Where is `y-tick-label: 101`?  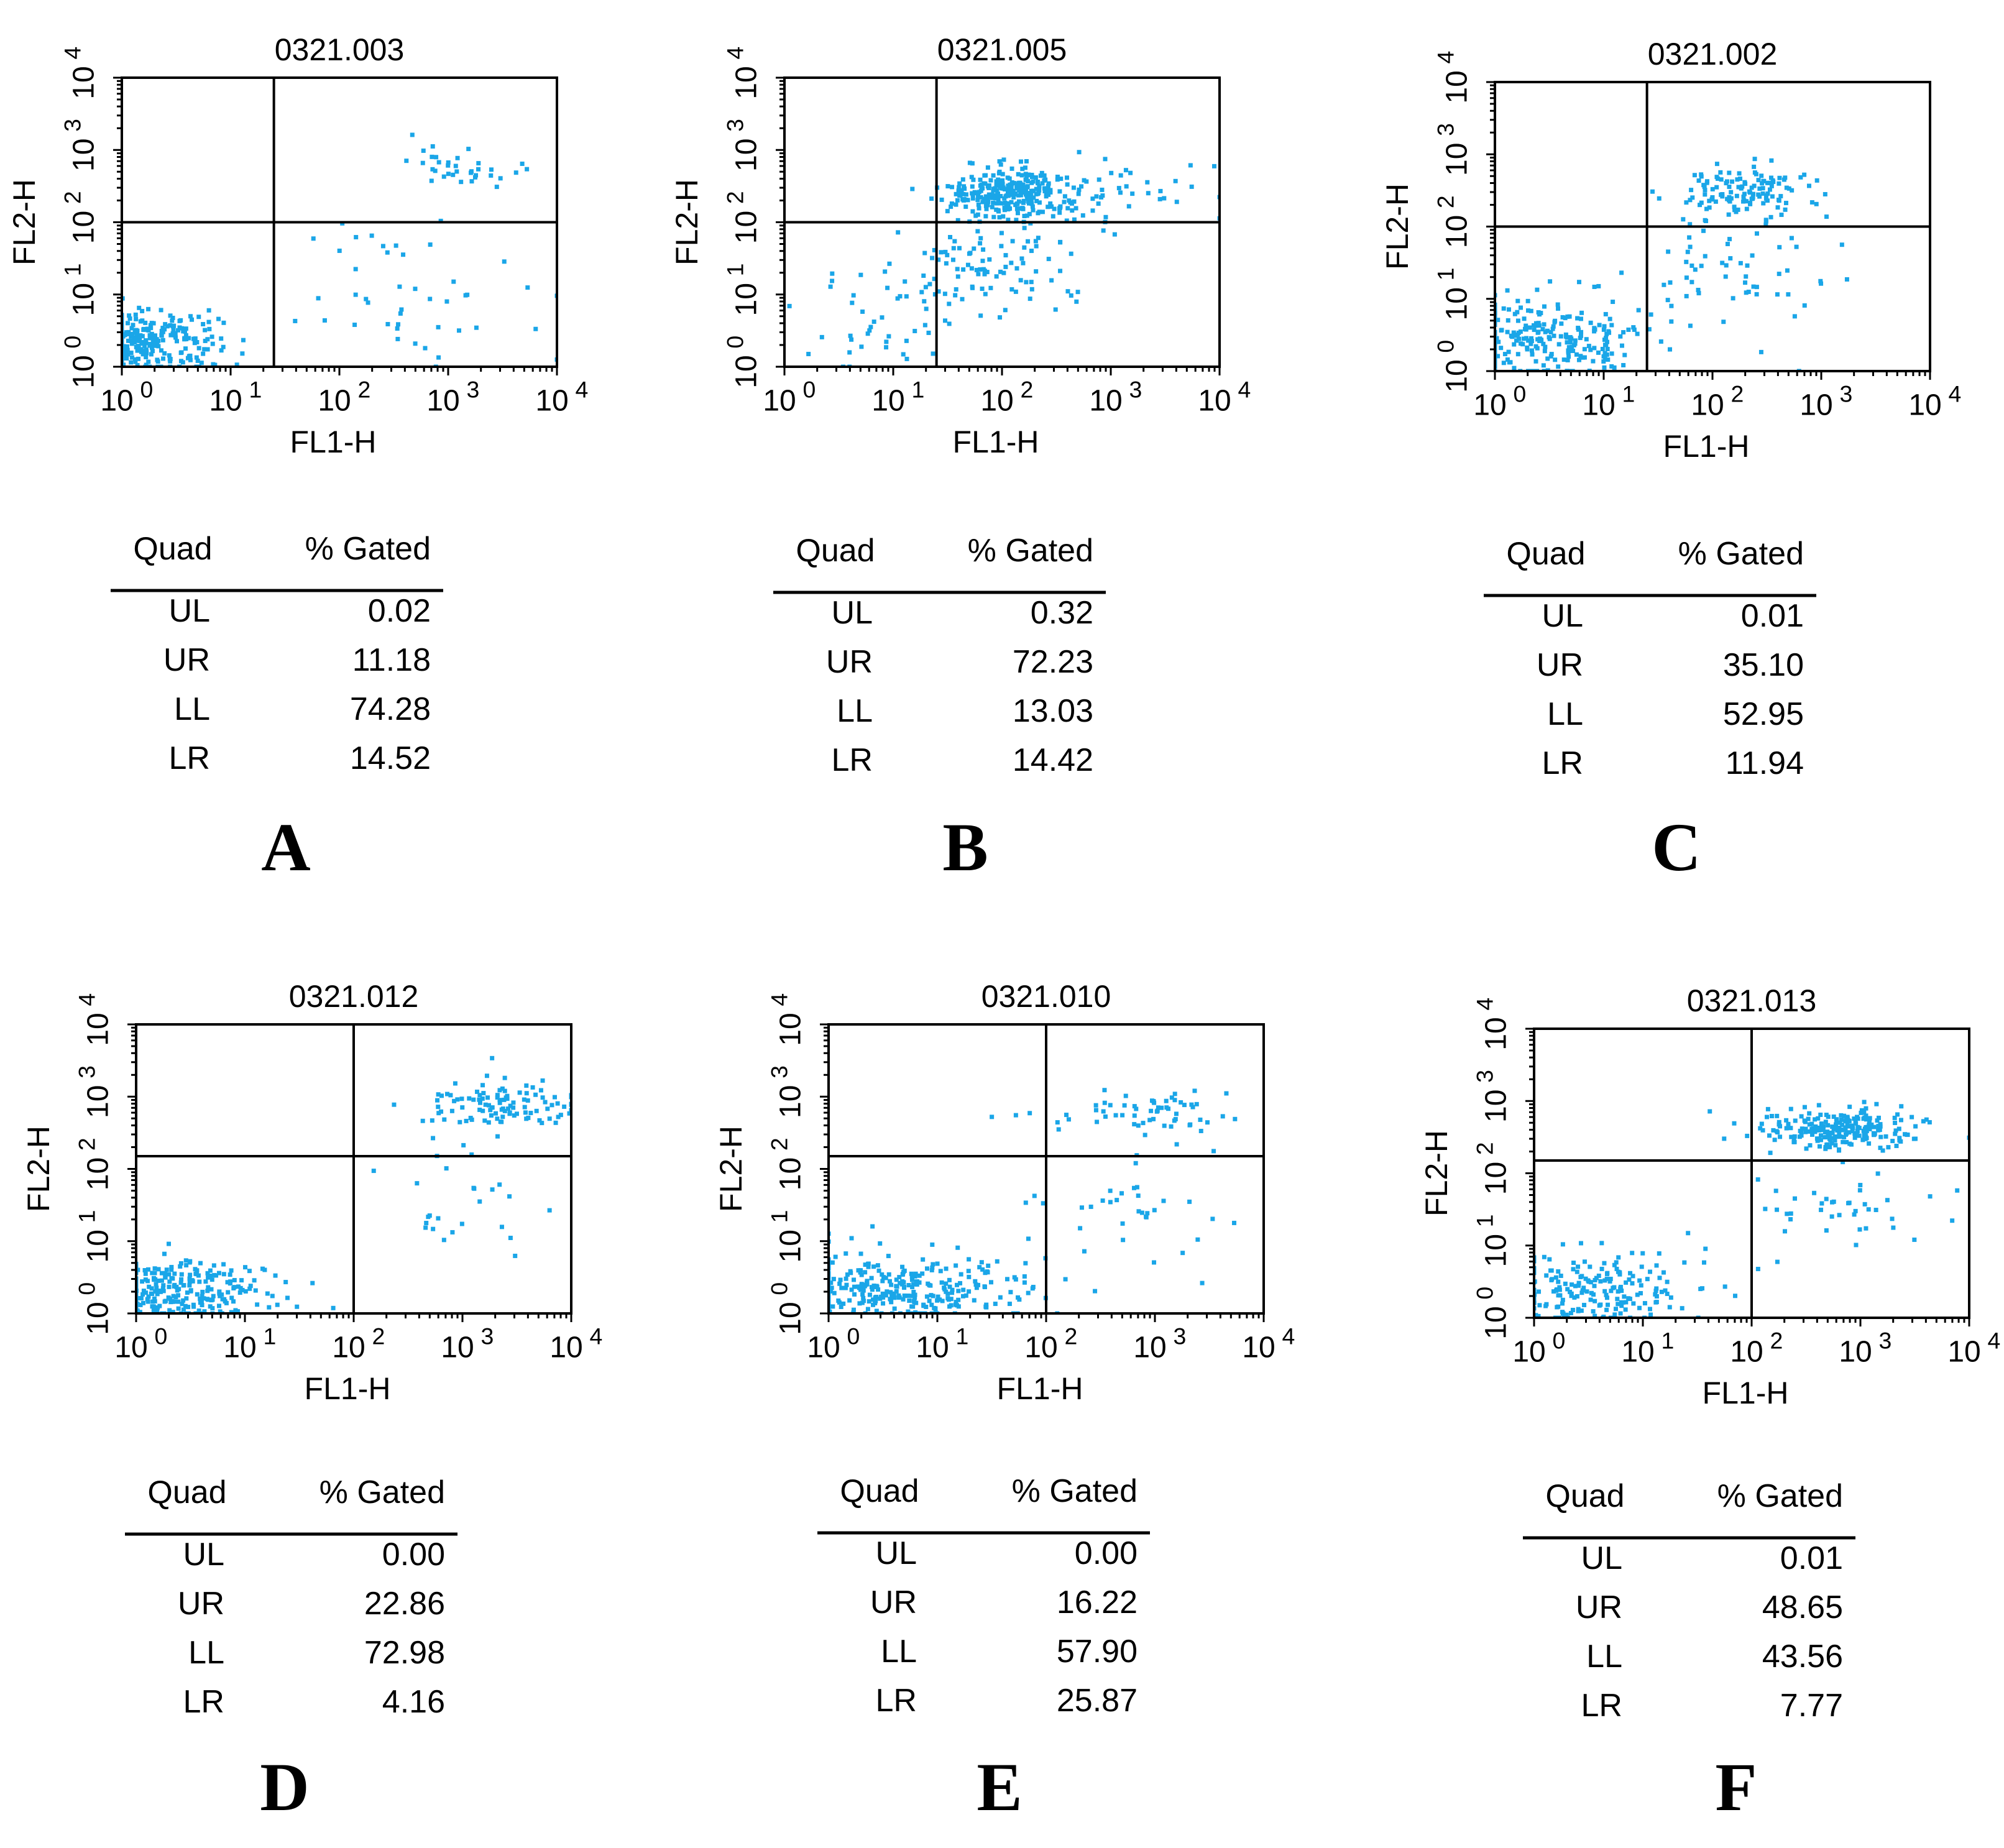 y-tick-label: 101 is located at coordinates (787, 1236).